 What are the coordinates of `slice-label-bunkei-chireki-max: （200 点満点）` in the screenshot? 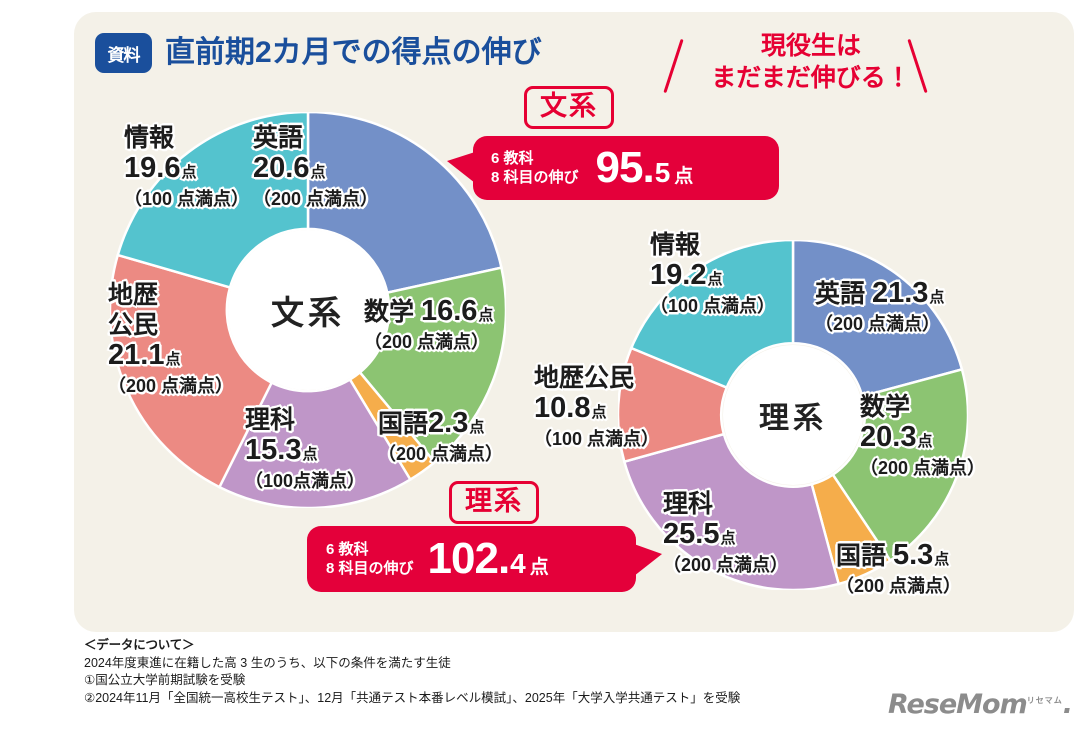 It's located at (171, 386).